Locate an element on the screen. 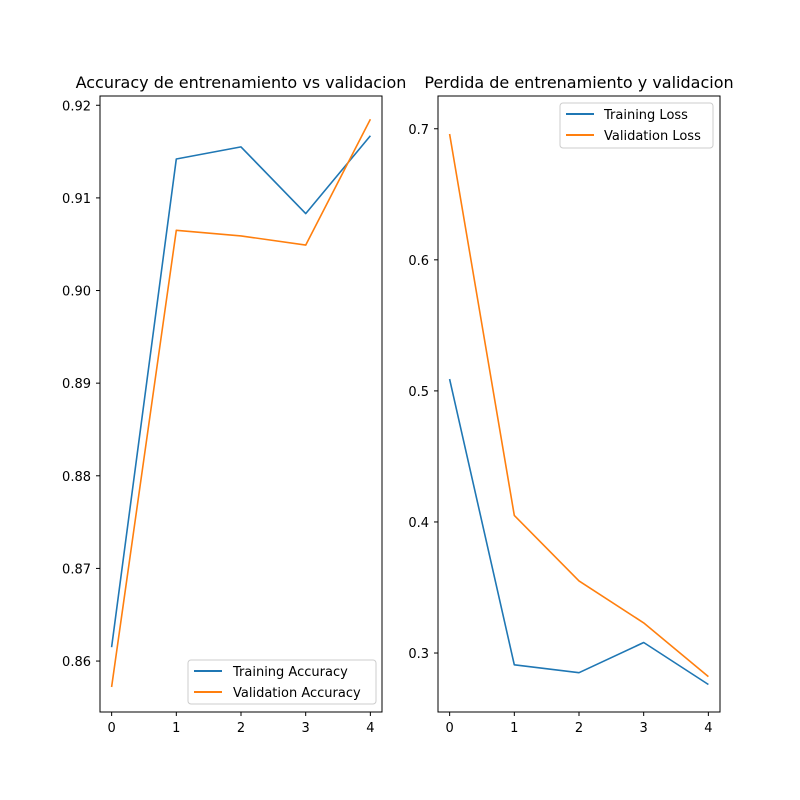 Image resolution: width=800 pixels, height=800 pixels. legend-label-validation-loss: Validation Loss is located at coordinates (652, 136).